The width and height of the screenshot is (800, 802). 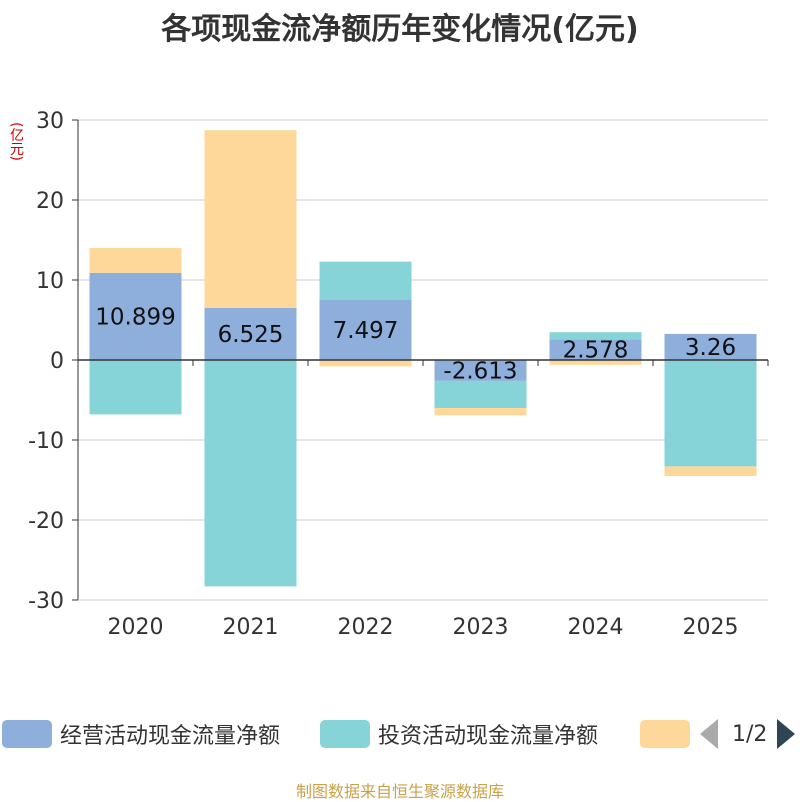 What do you see at coordinates (136, 627) in the screenshot?
I see `x-tick-label: 2020` at bounding box center [136, 627].